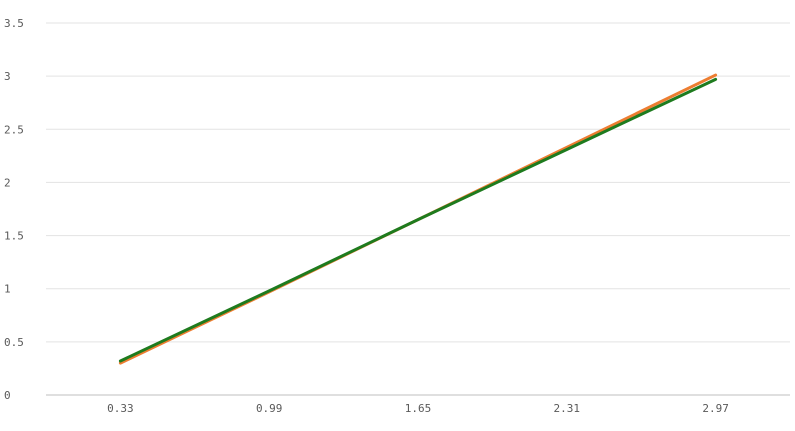 This screenshot has width=795, height=431. What do you see at coordinates (715, 408) in the screenshot?
I see `x-tick-label: 2.97` at bounding box center [715, 408].